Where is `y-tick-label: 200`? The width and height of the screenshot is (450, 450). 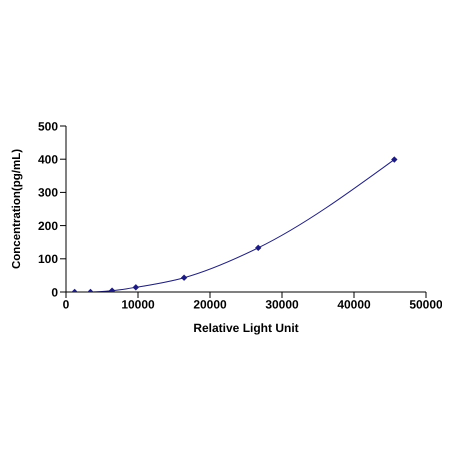 y-tick-label: 200 is located at coordinates (48, 225).